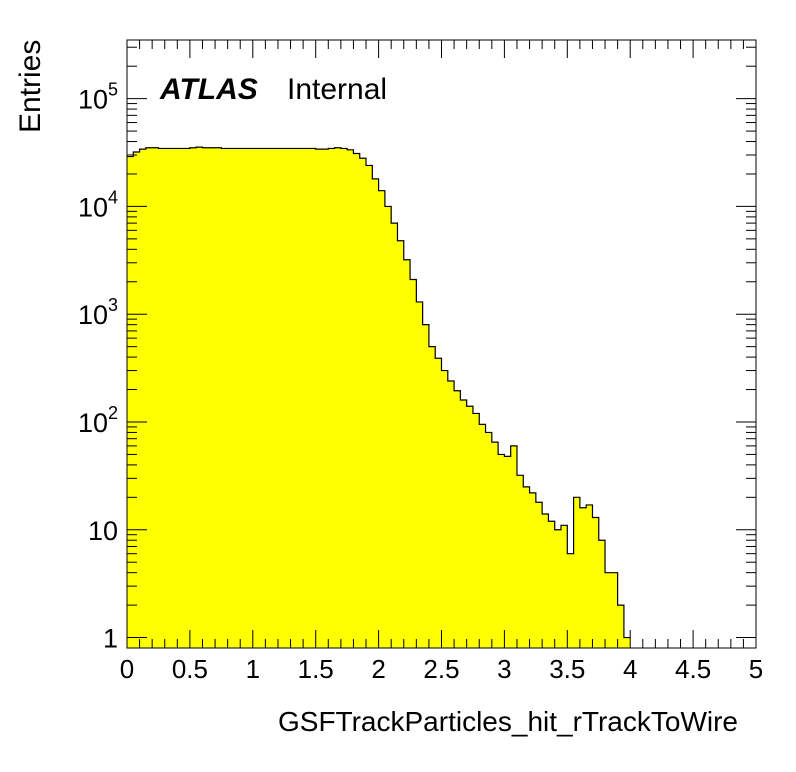 Image resolution: width=796 pixels, height=772 pixels. What do you see at coordinates (98, 97) in the screenshot?
I see `y-tick-label: 10⁵` at bounding box center [98, 97].